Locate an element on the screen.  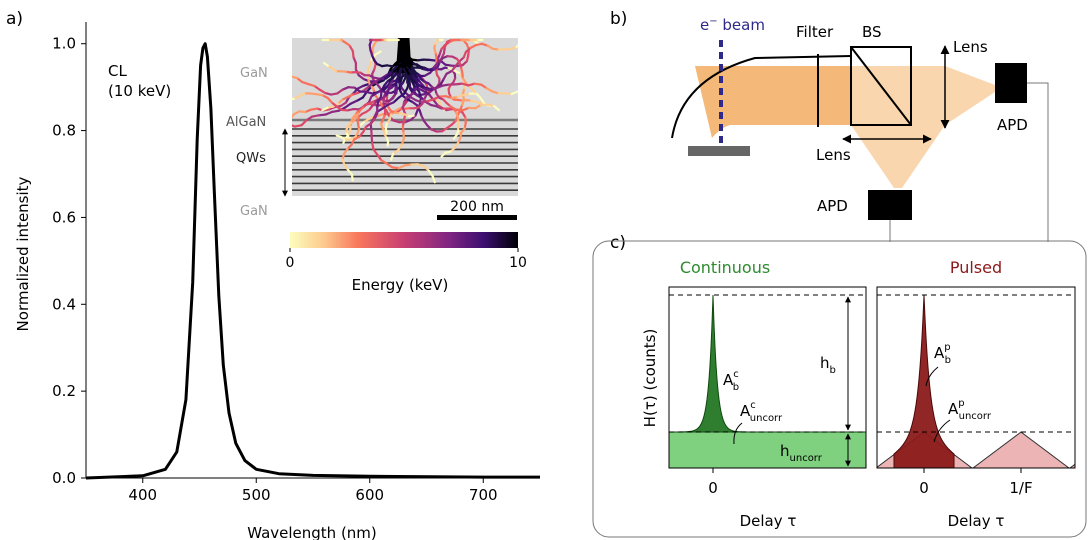
continuous-Ab-label: Ac b is located at coordinates (731, 381).